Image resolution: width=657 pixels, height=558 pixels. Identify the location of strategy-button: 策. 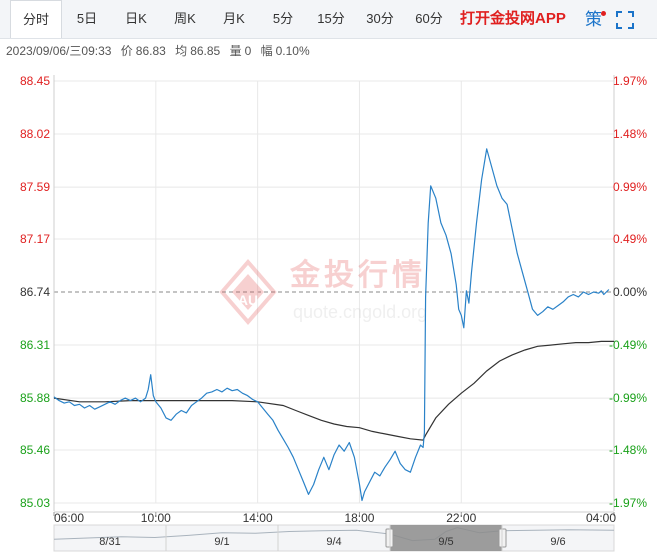
(593, 19).